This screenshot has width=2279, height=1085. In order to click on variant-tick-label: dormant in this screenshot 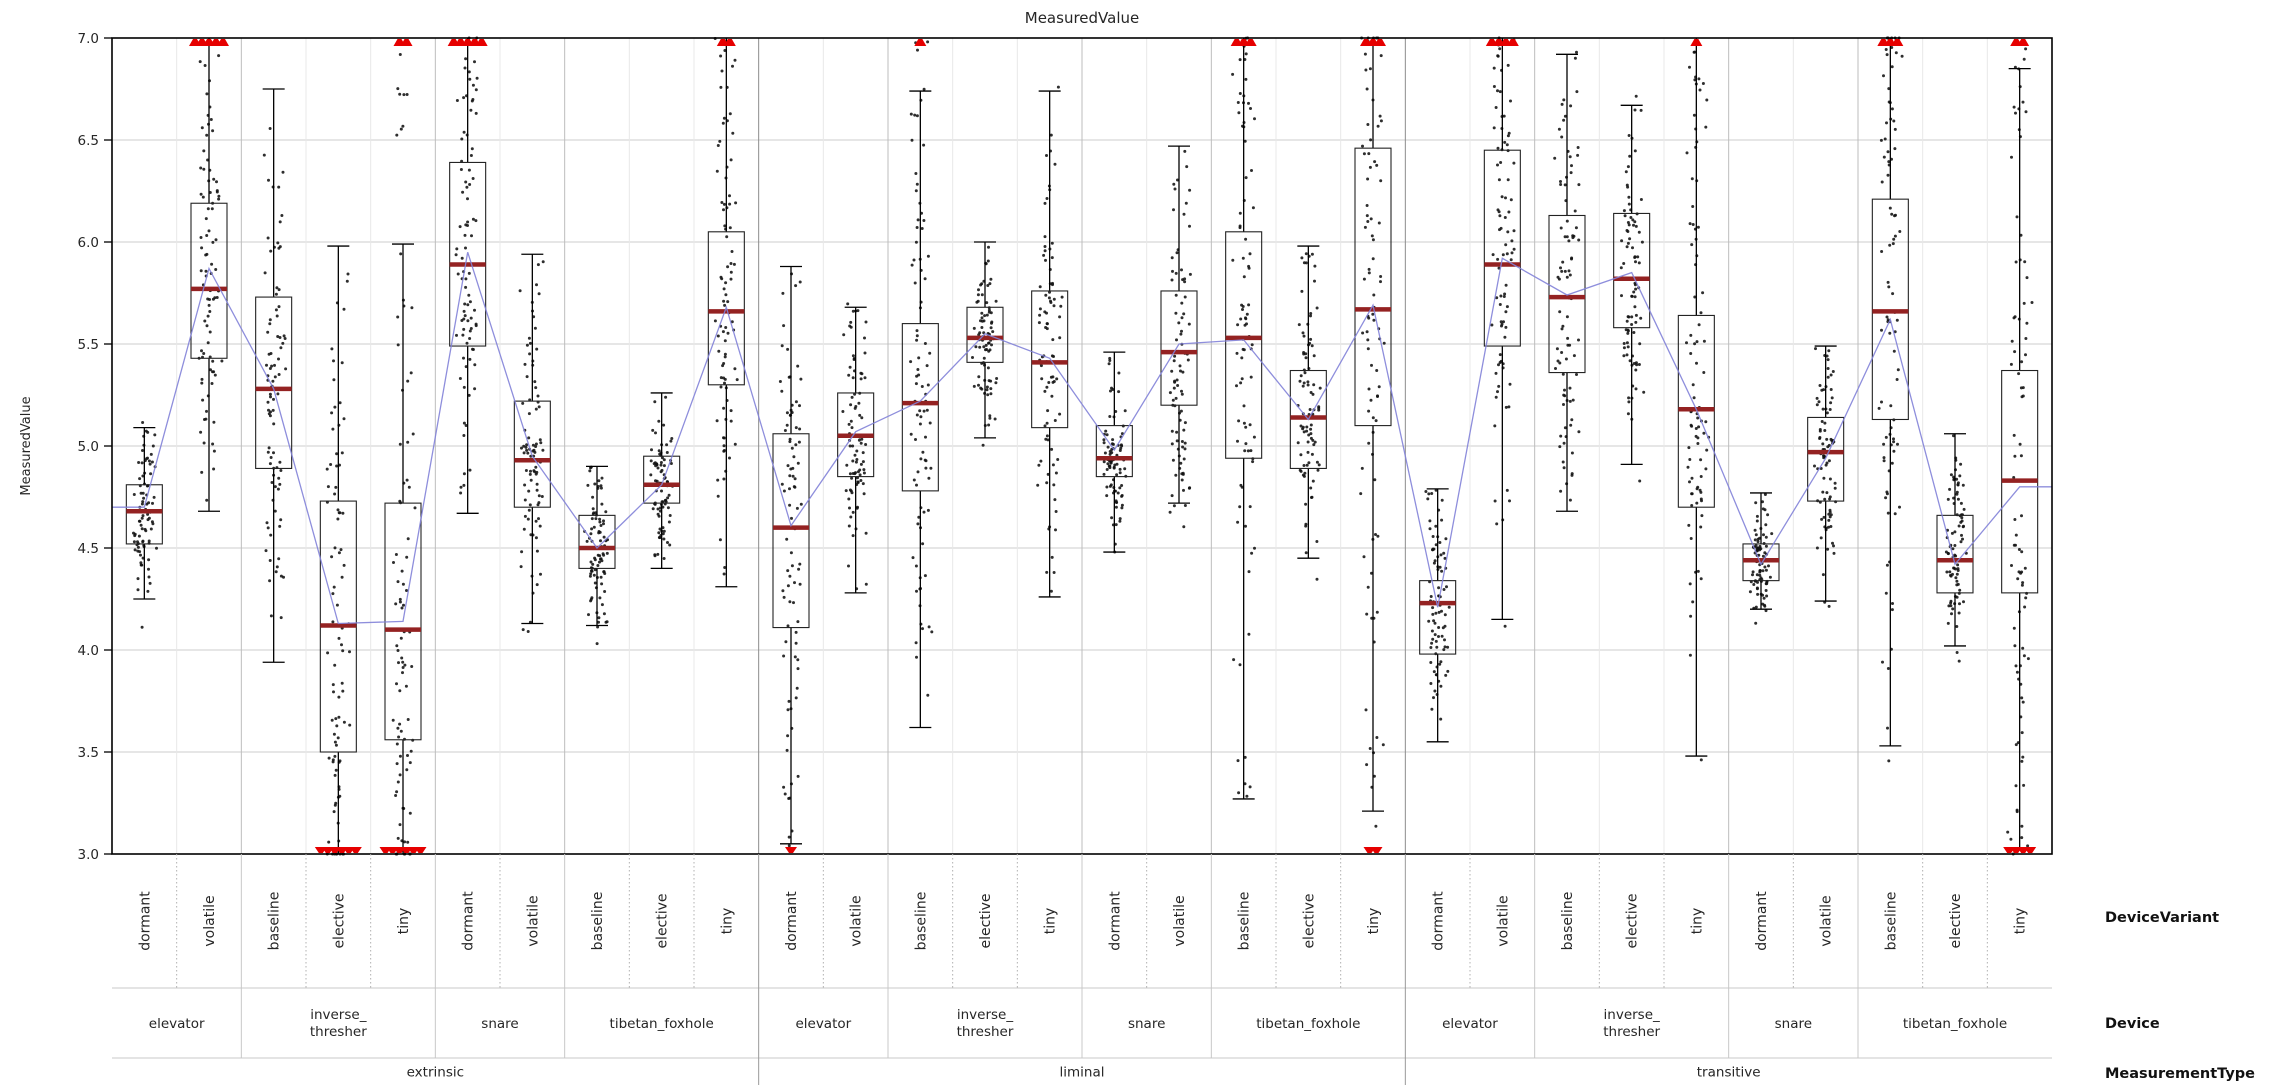, I will do `click(792, 921)`.